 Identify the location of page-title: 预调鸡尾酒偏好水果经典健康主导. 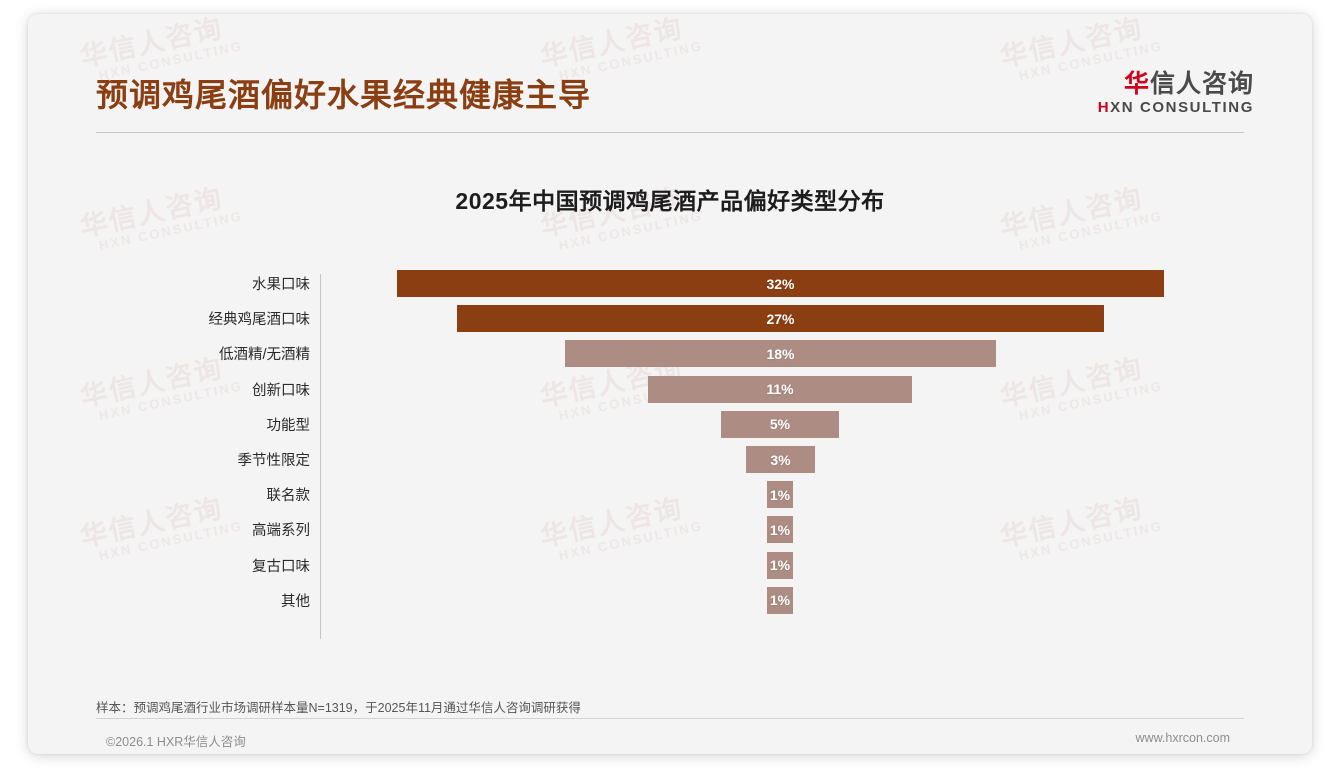
(344, 95).